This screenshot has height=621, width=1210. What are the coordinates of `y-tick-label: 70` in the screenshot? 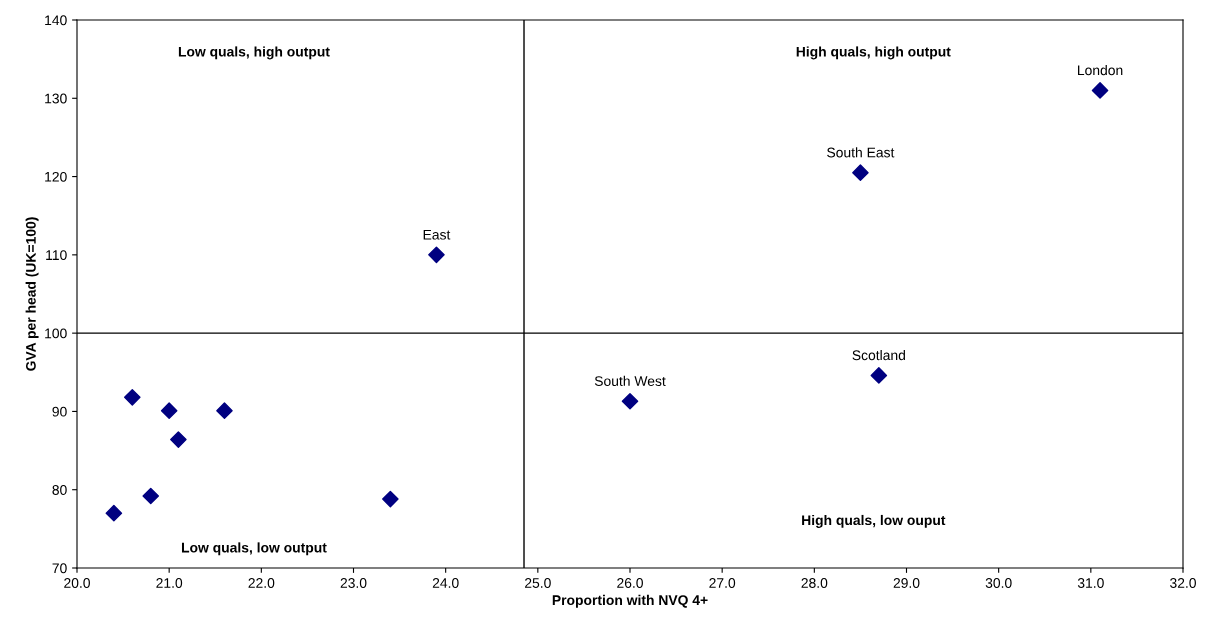 It's located at (59, 568).